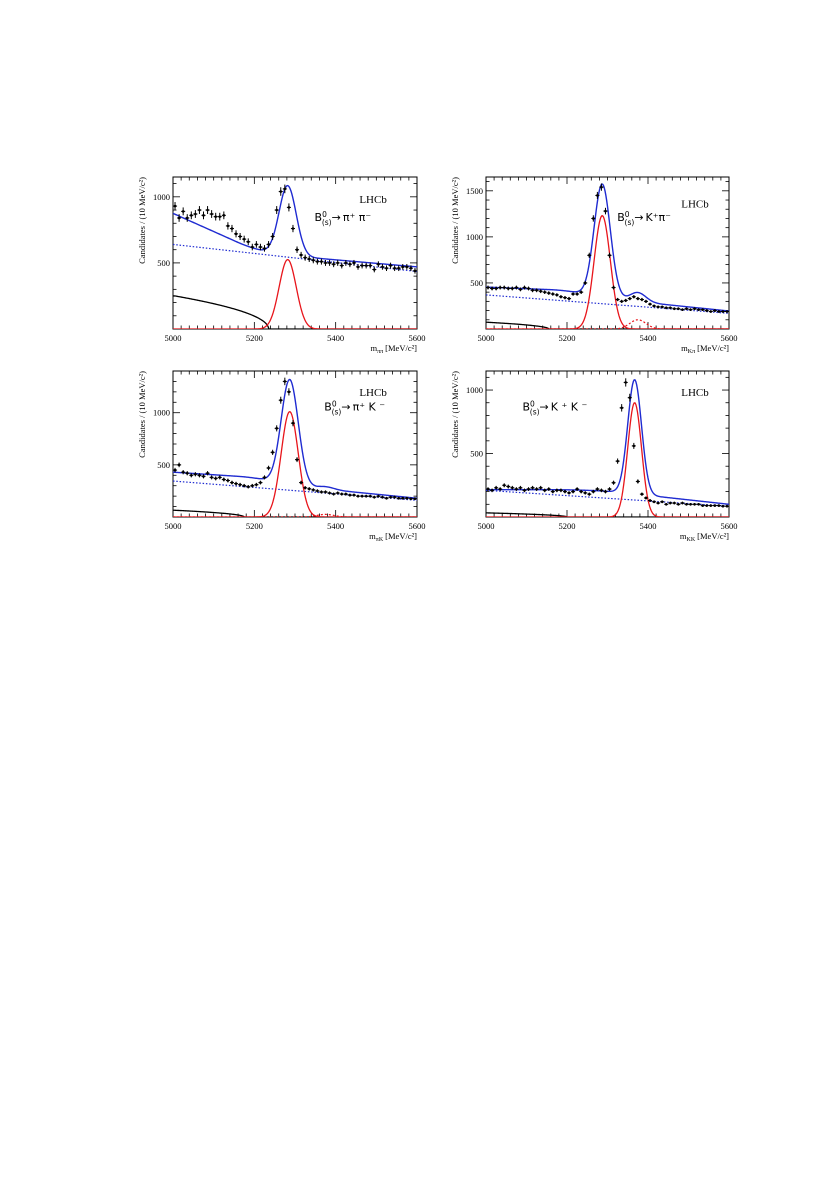  I want to click on decay-products: K ⁺ K ⁻, so click(569, 406).